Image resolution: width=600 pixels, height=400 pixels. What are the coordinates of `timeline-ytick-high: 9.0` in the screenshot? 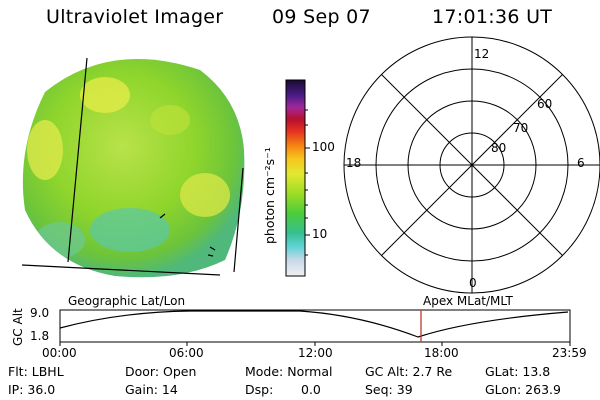 It's located at (40, 313).